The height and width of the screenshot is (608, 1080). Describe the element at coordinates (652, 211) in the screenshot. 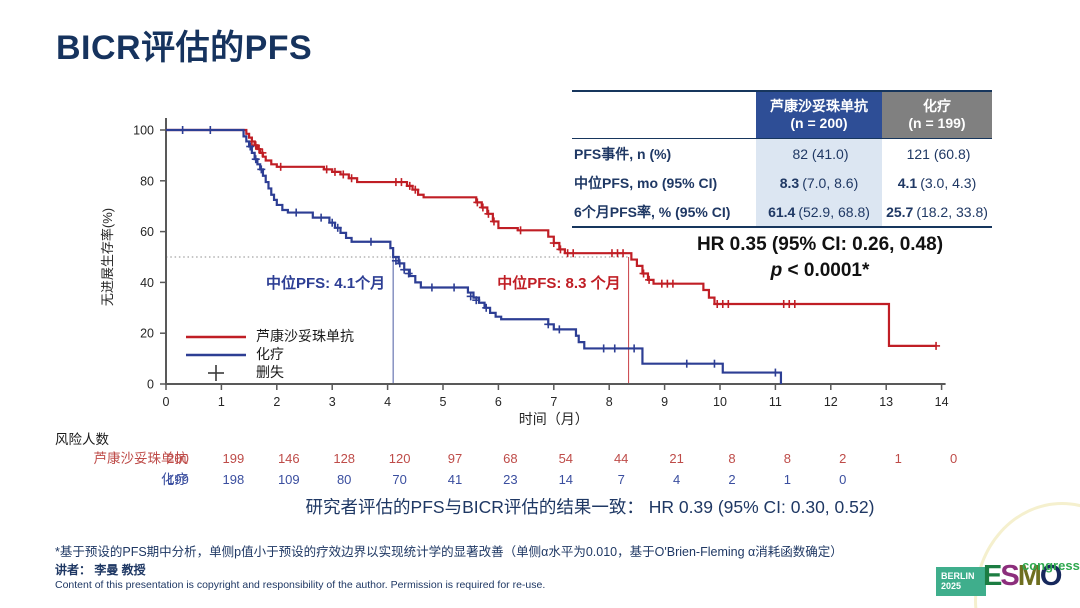

I see `row-label: 6个月PFS率, % (95% CI)` at that location.